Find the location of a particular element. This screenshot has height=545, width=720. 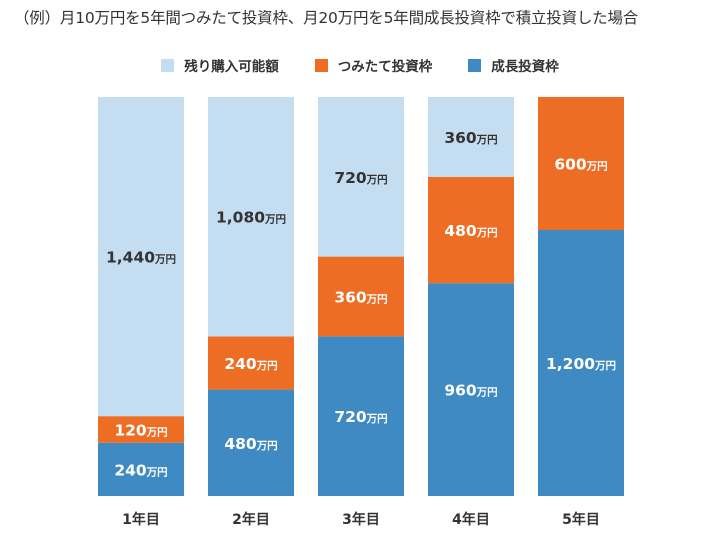

x-tick-label-1: 1年目 is located at coordinates (141, 519).